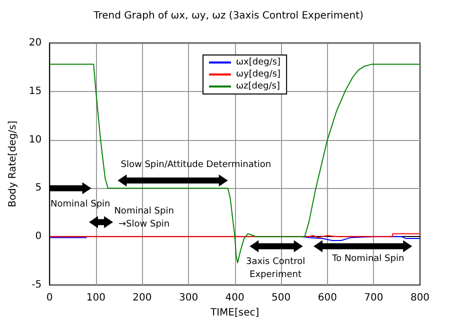  I want to click on y-tick-label: 0, so click(38, 236).